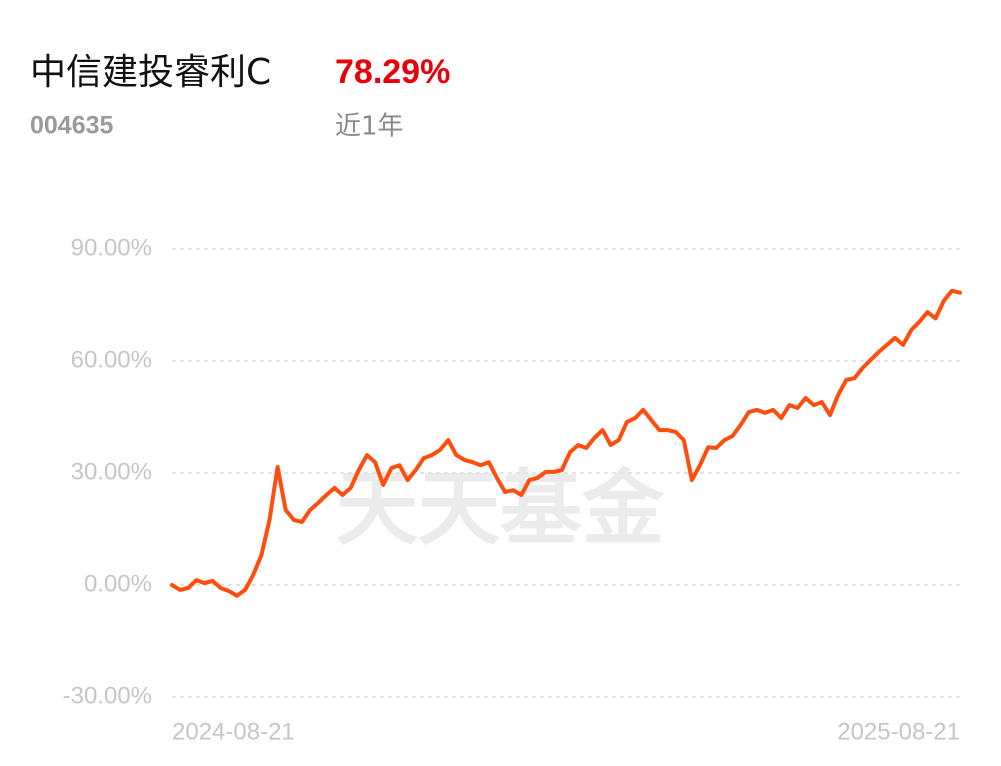 The image size is (1001, 766). I want to click on y-tick-label: 30.00%, so click(111, 471).